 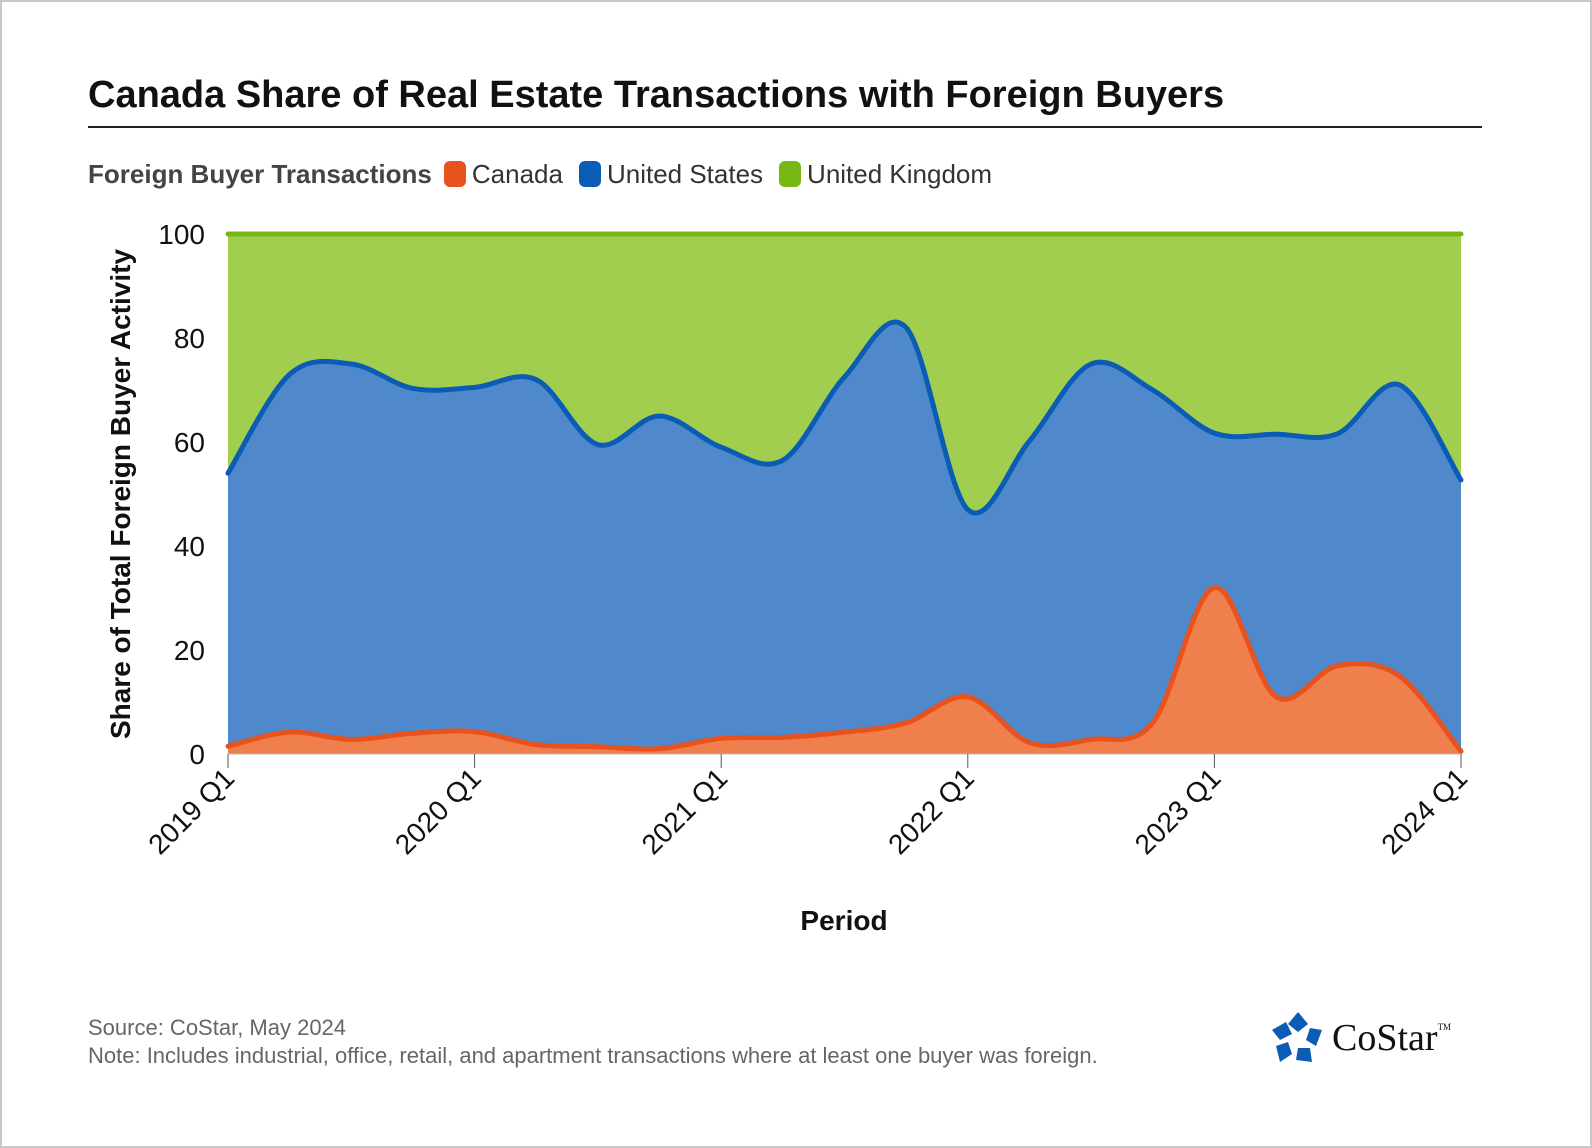 I want to click on x-tick-label: 2022 Q1, so click(x=931, y=811).